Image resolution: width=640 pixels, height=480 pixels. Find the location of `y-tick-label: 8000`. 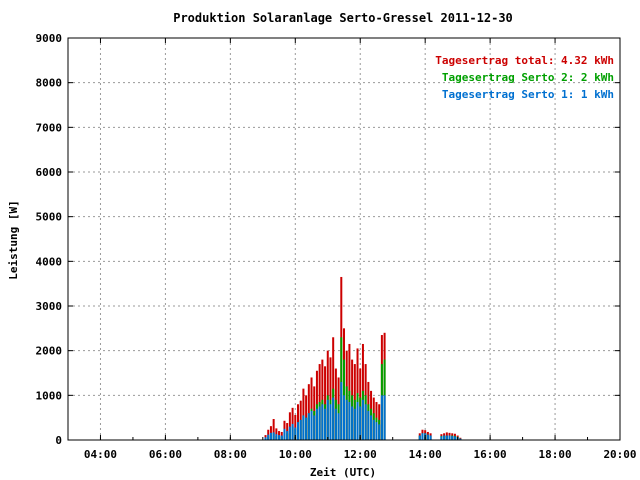

y-tick-label: 8000 is located at coordinates (49, 83).